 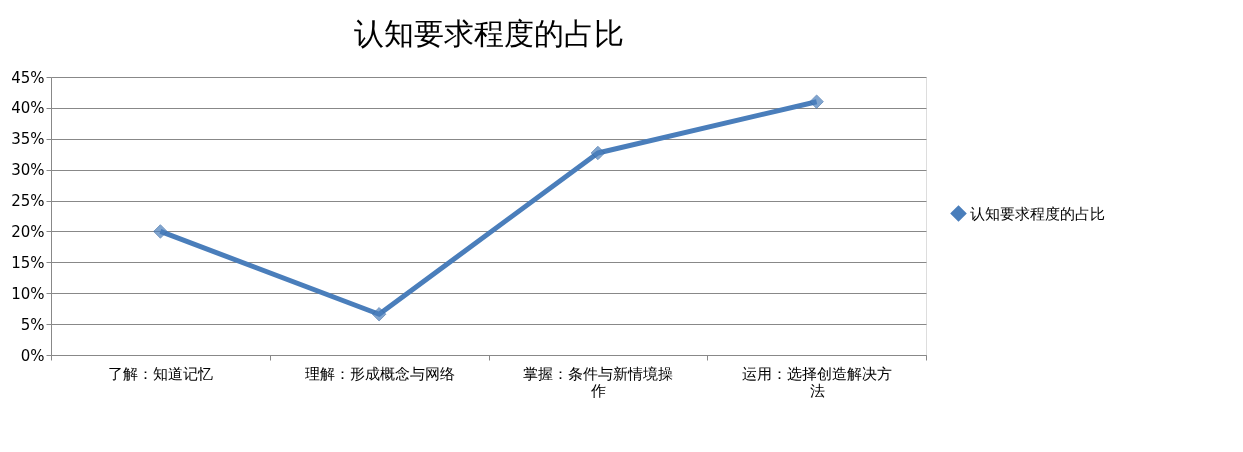 What do you see at coordinates (379, 373) in the screenshot?
I see `x-tick-label: 理解：形成概念与网络` at bounding box center [379, 373].